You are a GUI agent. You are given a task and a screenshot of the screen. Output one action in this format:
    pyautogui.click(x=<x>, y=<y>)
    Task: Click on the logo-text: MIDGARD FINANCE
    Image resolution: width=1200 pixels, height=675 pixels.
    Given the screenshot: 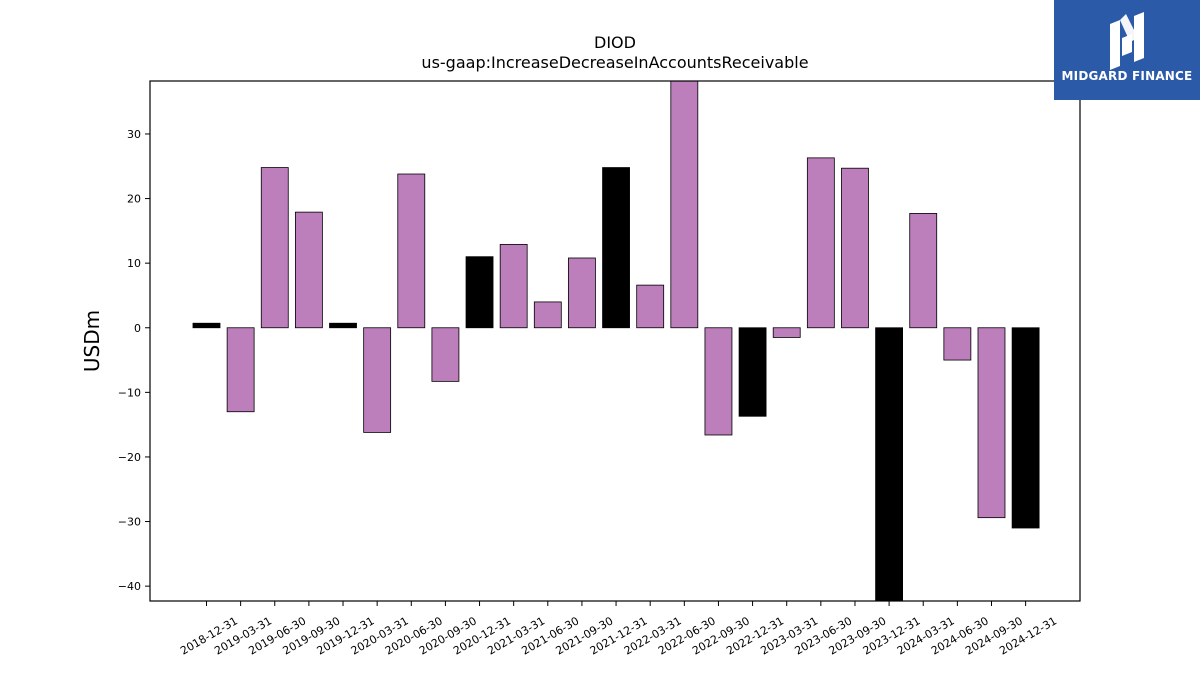 What is the action you would take?
    pyautogui.click(x=1127, y=76)
    